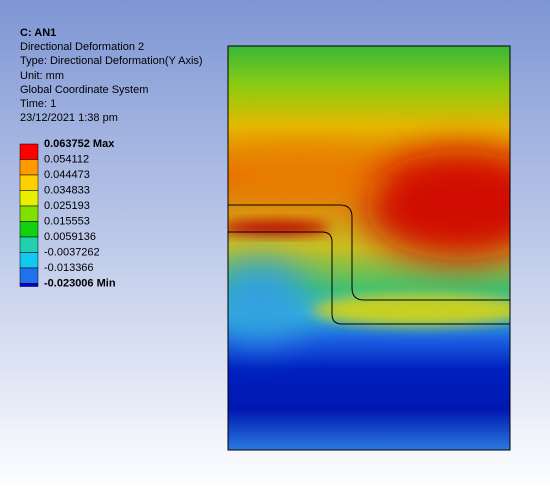 The width and height of the screenshot is (550, 494). What do you see at coordinates (69, 268) in the screenshot?
I see `legend-label: -0.013366` at bounding box center [69, 268].